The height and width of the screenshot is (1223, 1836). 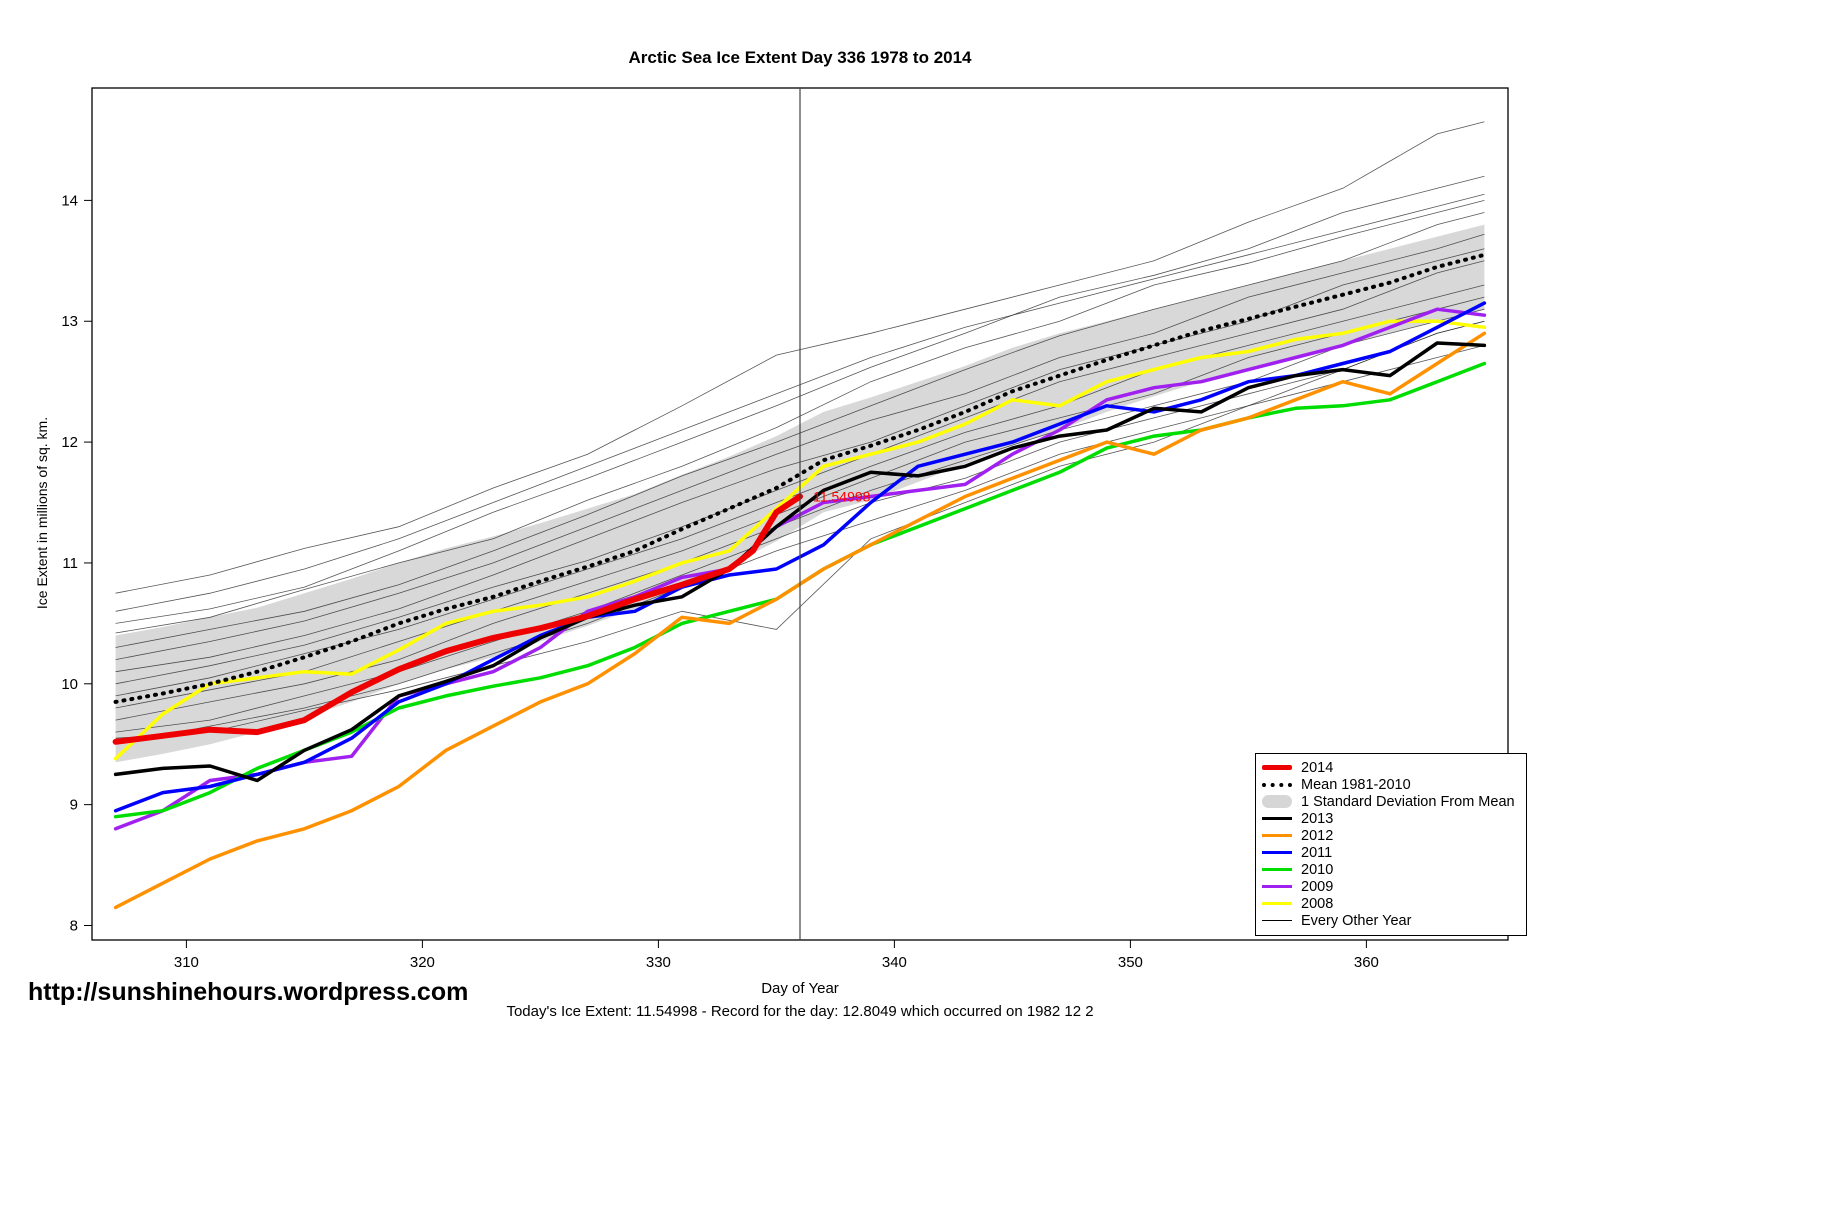 I want to click on legend-swatch-dashed, so click(x=1277, y=784).